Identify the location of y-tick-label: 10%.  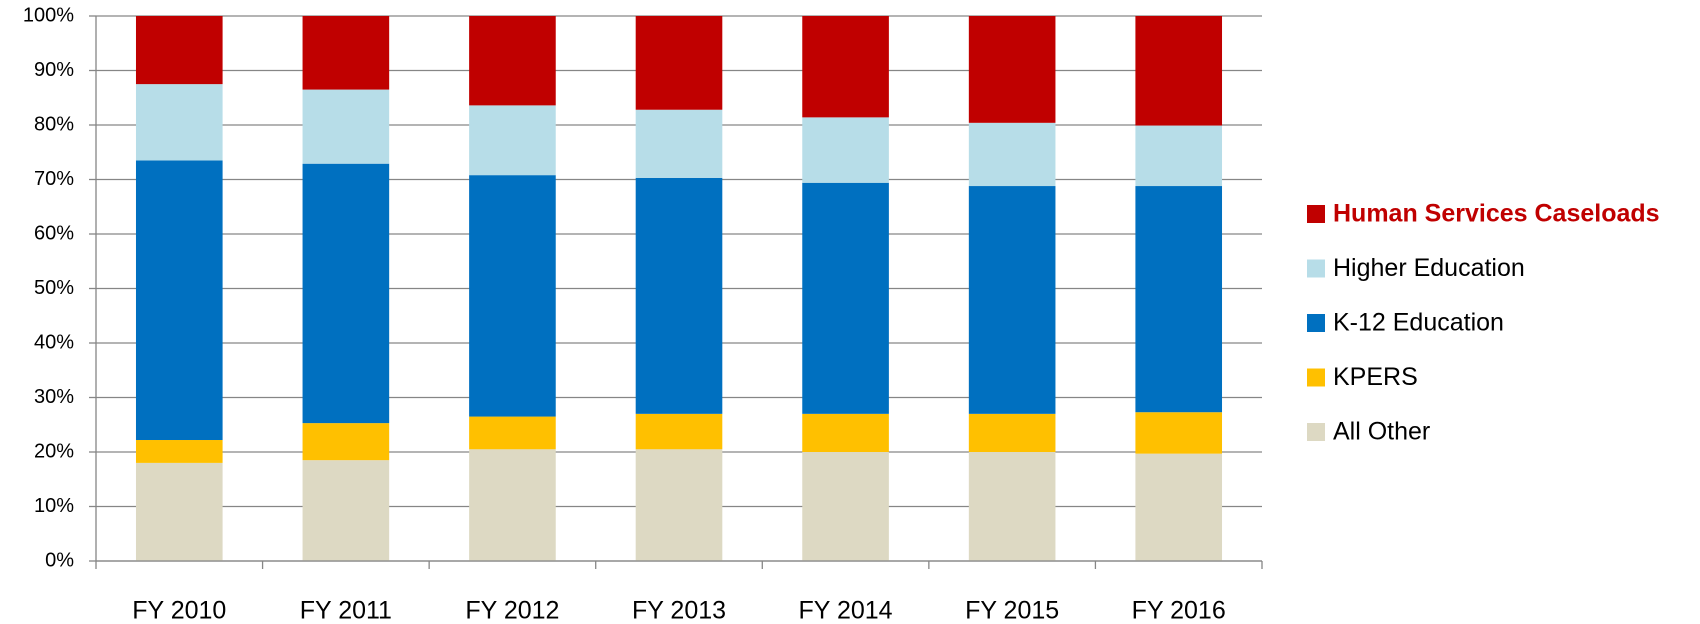
(54, 506).